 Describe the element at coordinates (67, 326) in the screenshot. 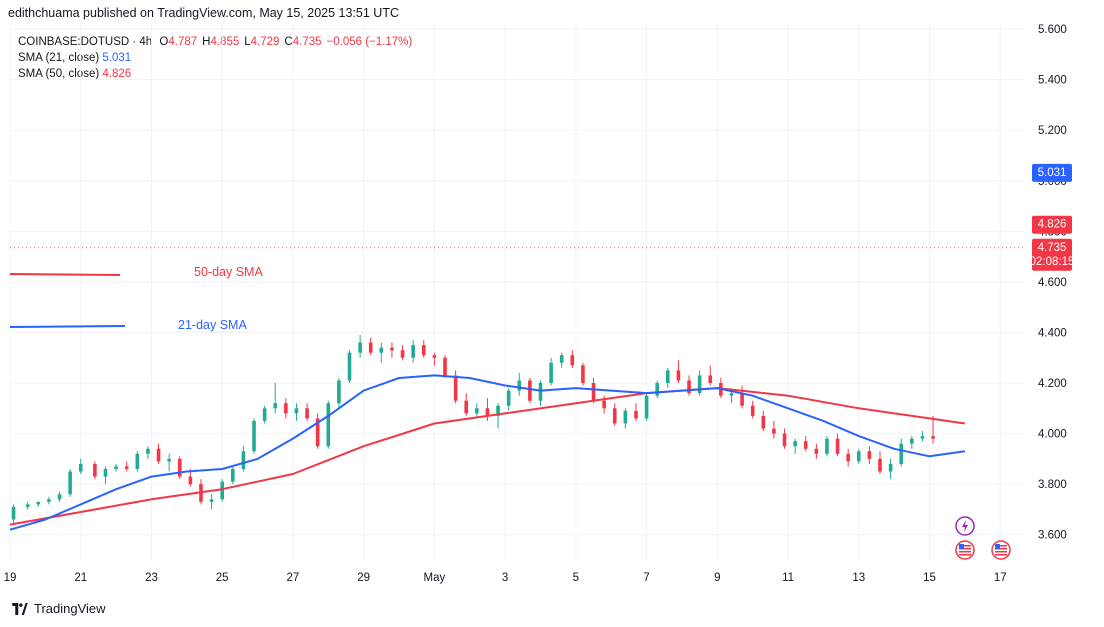

I see `sma21-annotation-line` at that location.